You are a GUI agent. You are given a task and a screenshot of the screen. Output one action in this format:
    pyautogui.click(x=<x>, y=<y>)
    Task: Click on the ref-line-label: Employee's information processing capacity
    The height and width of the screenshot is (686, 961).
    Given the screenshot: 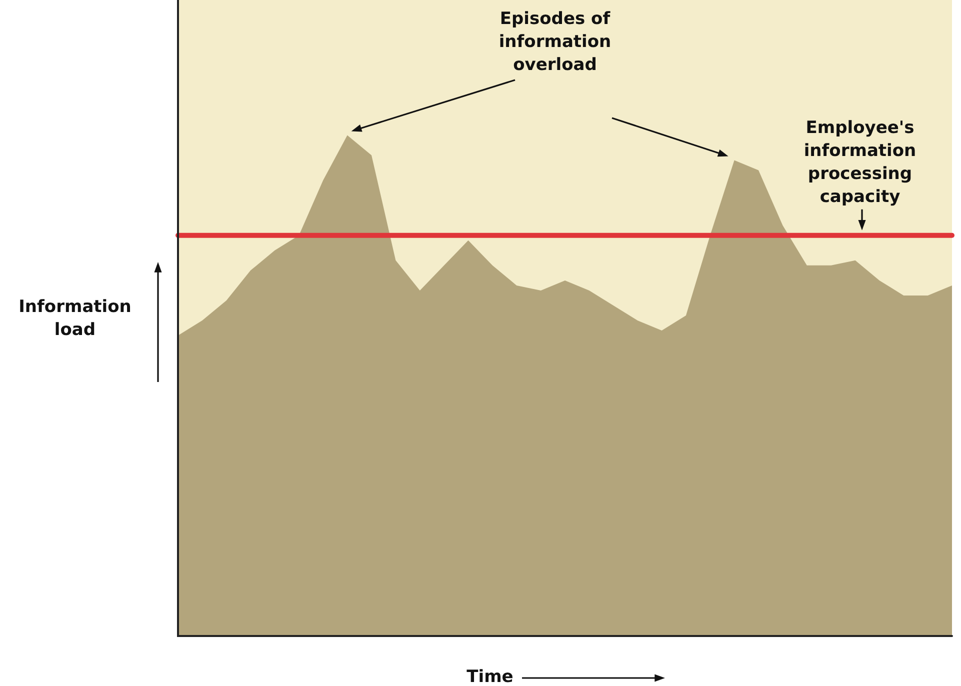 What is the action you would take?
    pyautogui.click(x=860, y=163)
    